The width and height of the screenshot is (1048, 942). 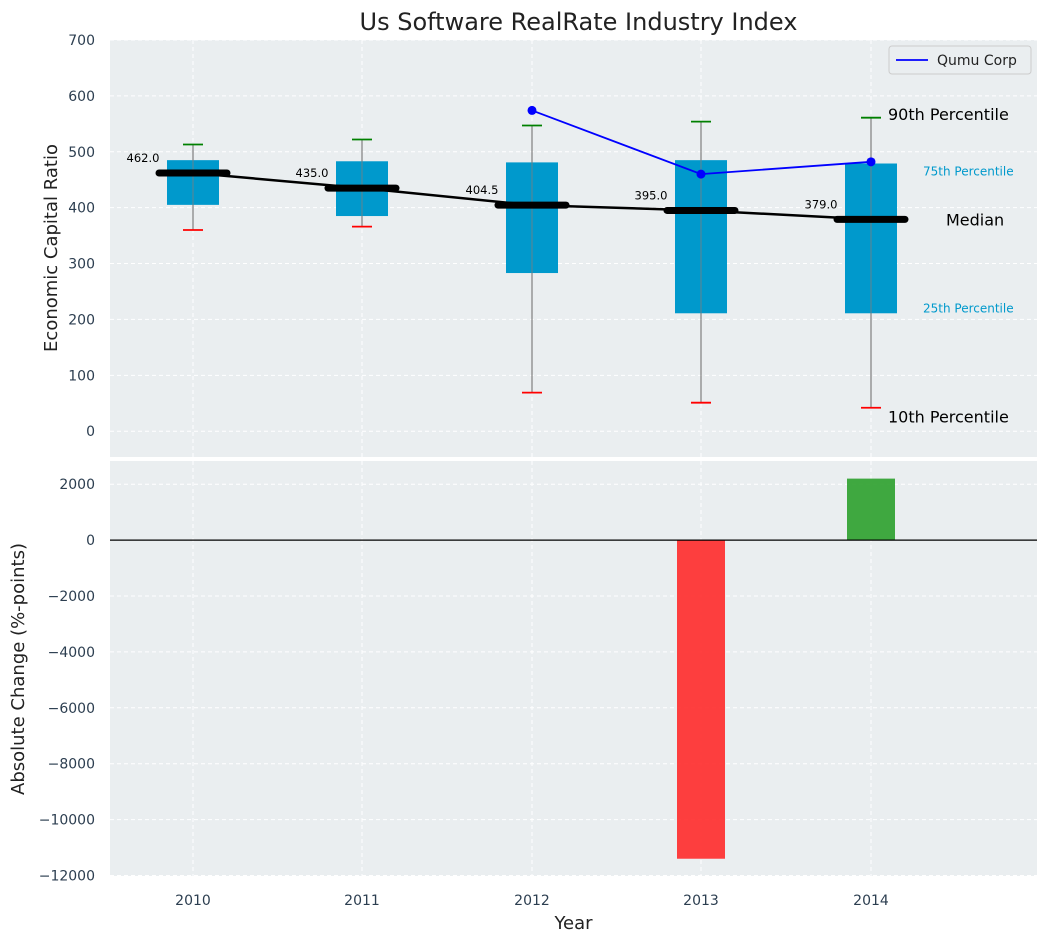 What do you see at coordinates (77, 485) in the screenshot?
I see `bottom-y-tick-label: 2000` at bounding box center [77, 485].